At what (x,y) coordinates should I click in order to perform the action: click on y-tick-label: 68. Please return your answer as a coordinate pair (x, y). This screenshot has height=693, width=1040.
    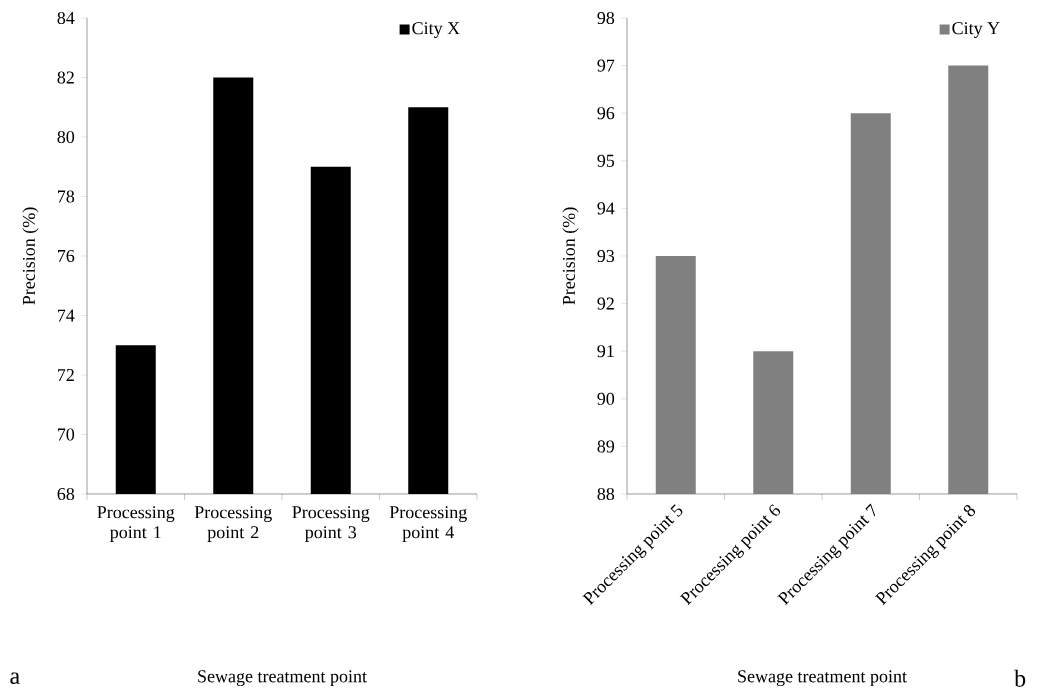
    Looking at the image, I should click on (66, 494).